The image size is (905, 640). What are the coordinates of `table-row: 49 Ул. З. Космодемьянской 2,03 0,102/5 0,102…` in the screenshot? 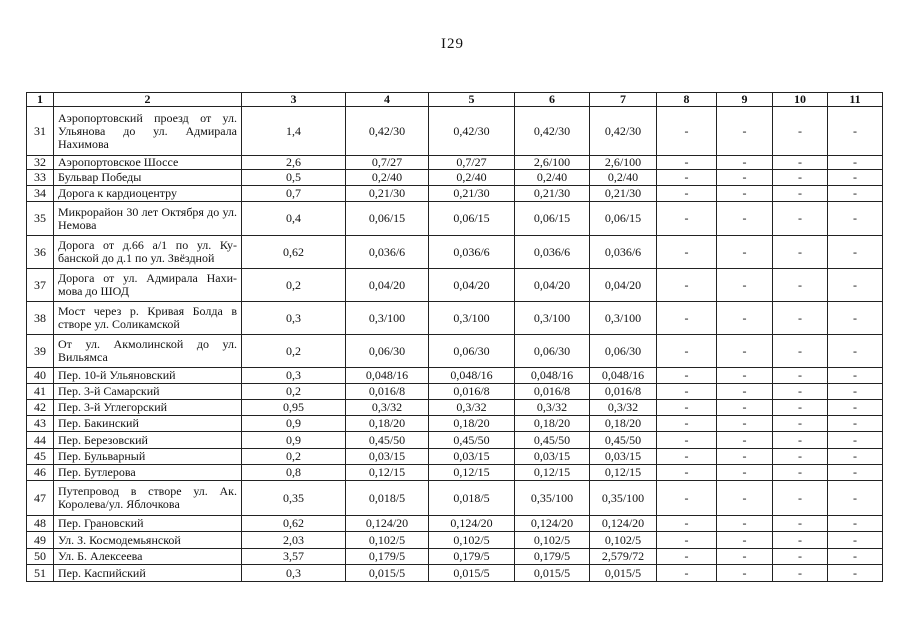 It's located at (454, 540).